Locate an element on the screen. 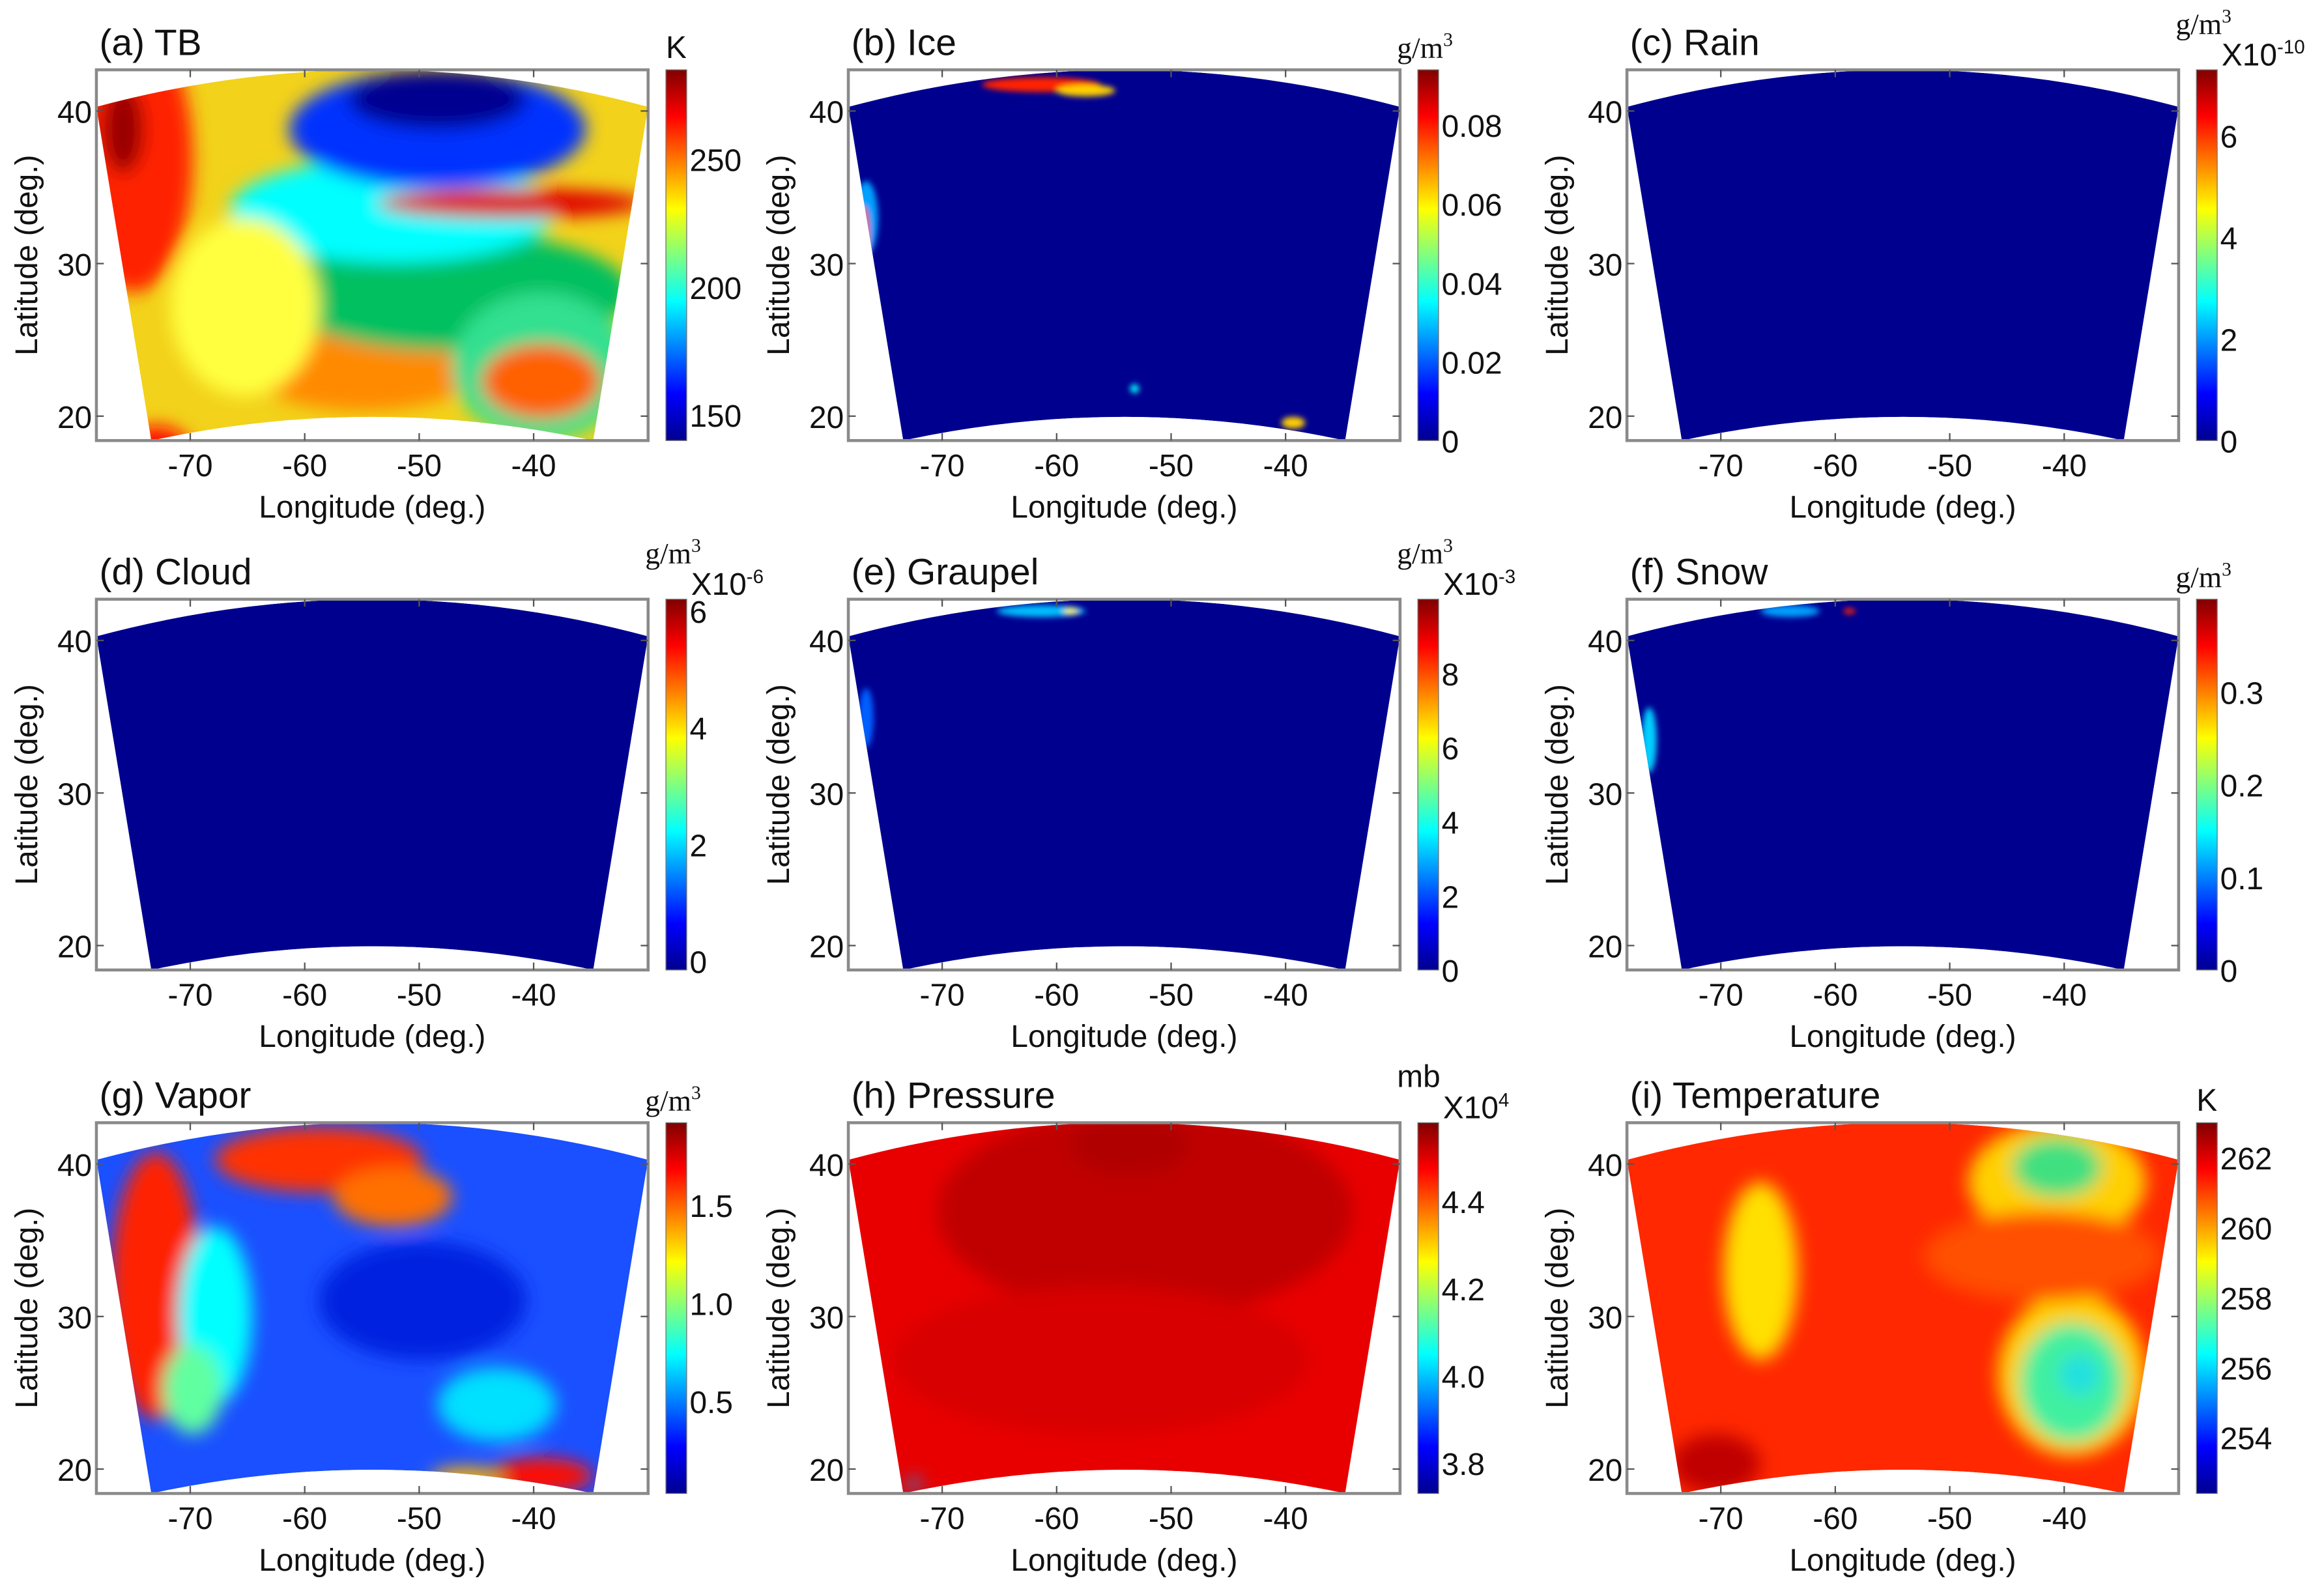  colorbar-multiplier: X10-3 is located at coordinates (1479, 584).